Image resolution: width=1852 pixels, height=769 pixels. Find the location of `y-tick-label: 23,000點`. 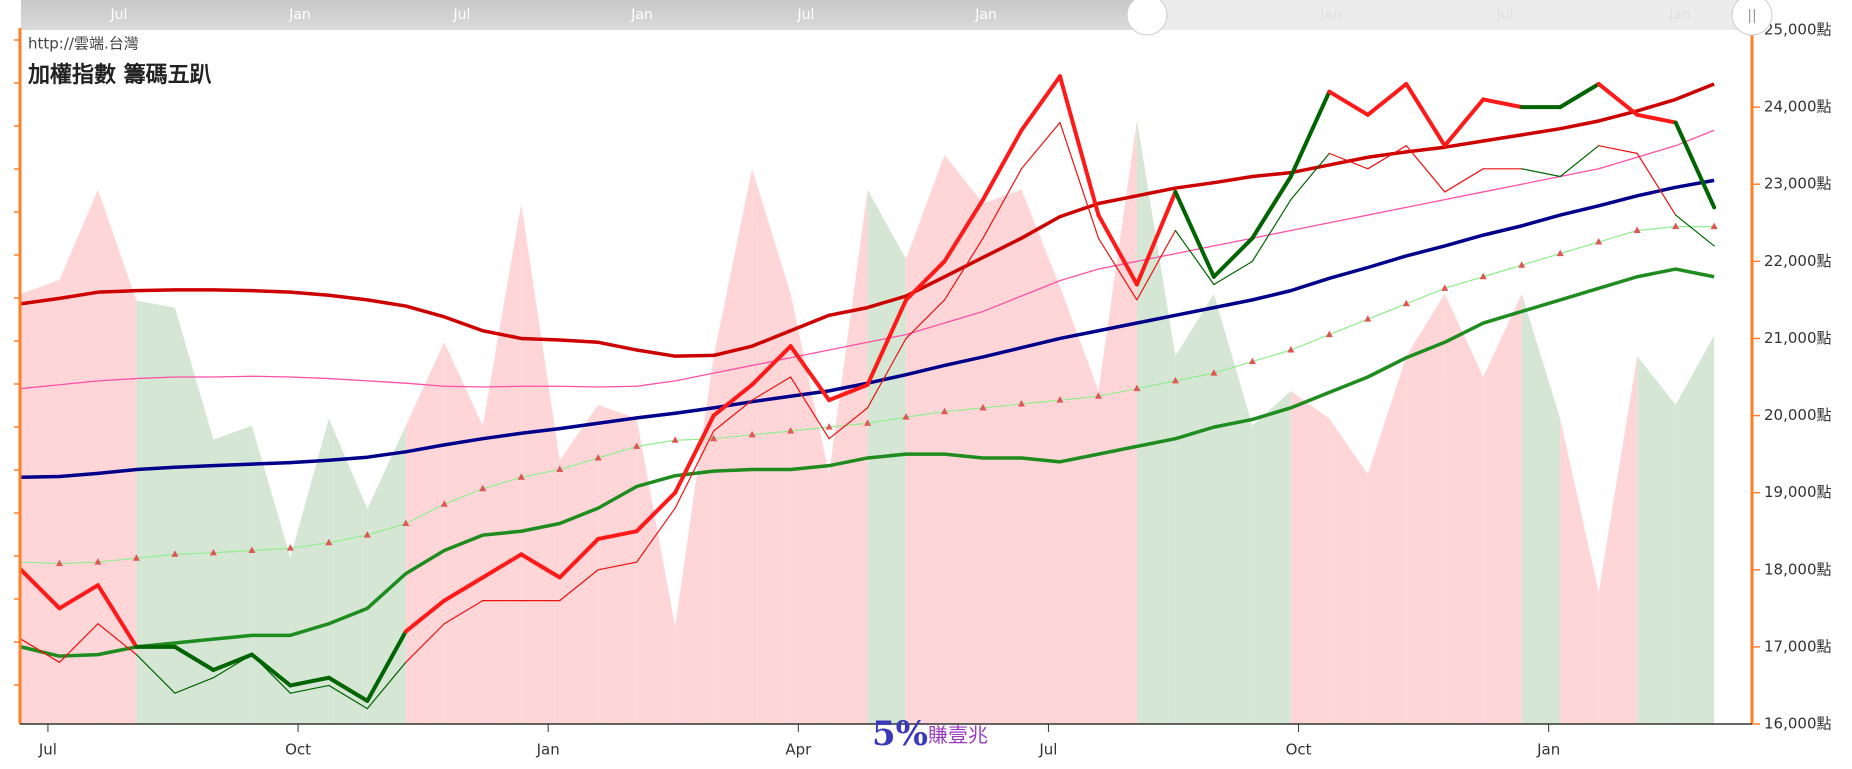

y-tick-label: 23,000點 is located at coordinates (1798, 184).